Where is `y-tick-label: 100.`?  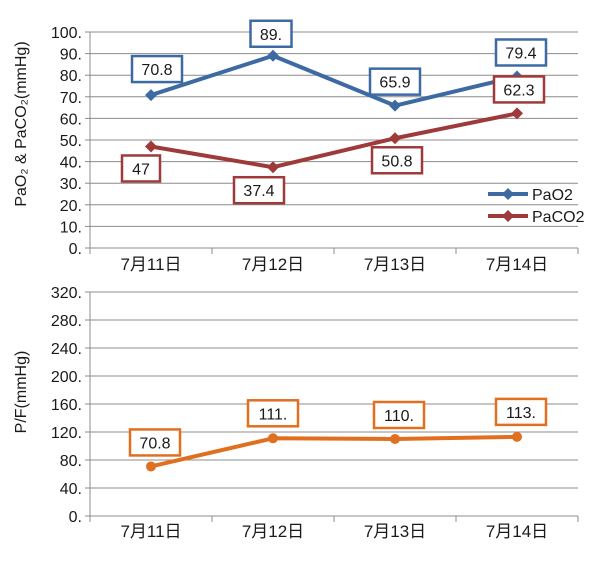 y-tick-label: 100. is located at coordinates (66, 33).